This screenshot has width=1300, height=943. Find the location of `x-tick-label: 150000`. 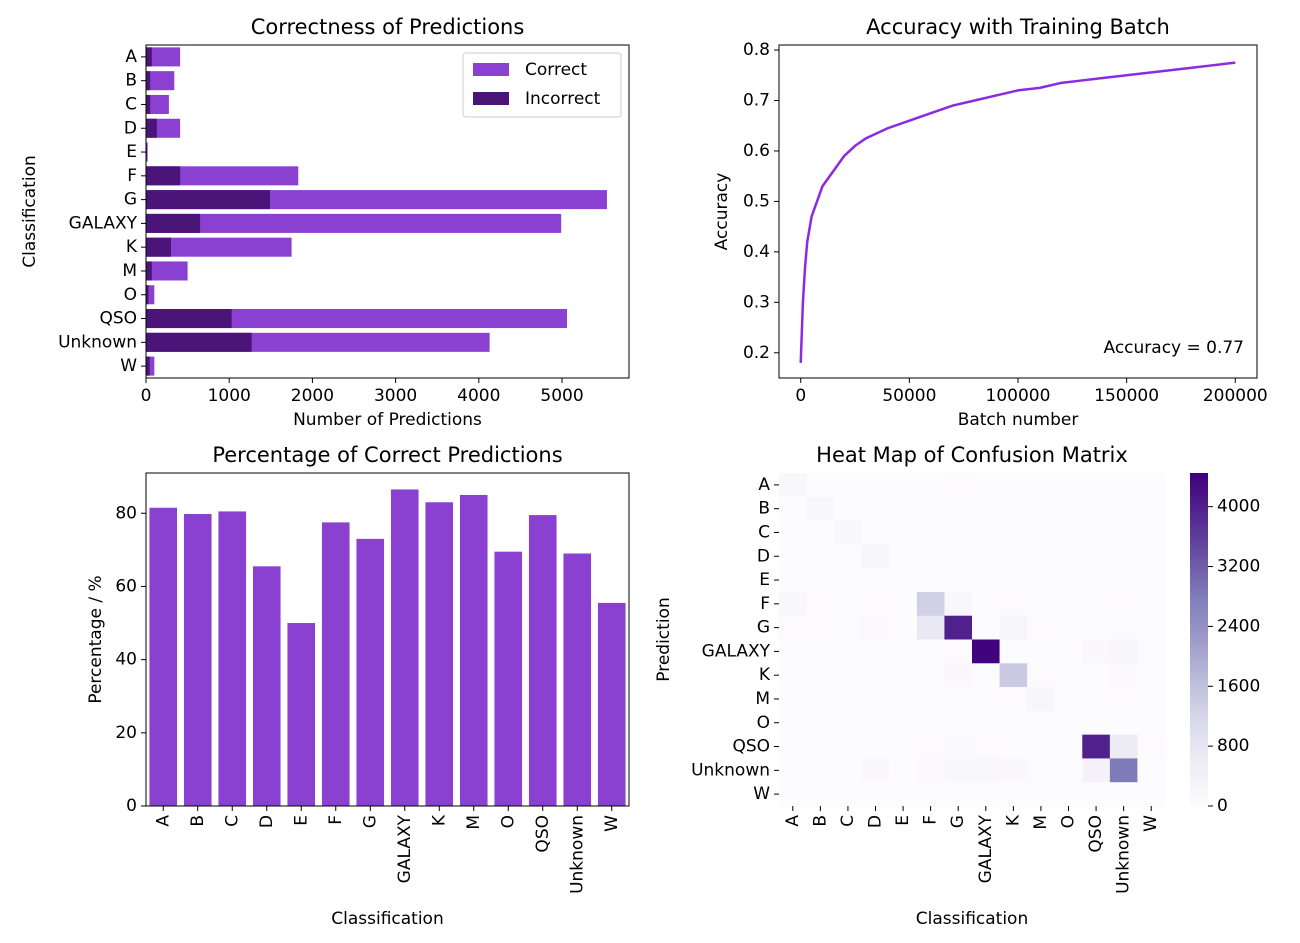

x-tick-label: 150000 is located at coordinates (1126, 396).